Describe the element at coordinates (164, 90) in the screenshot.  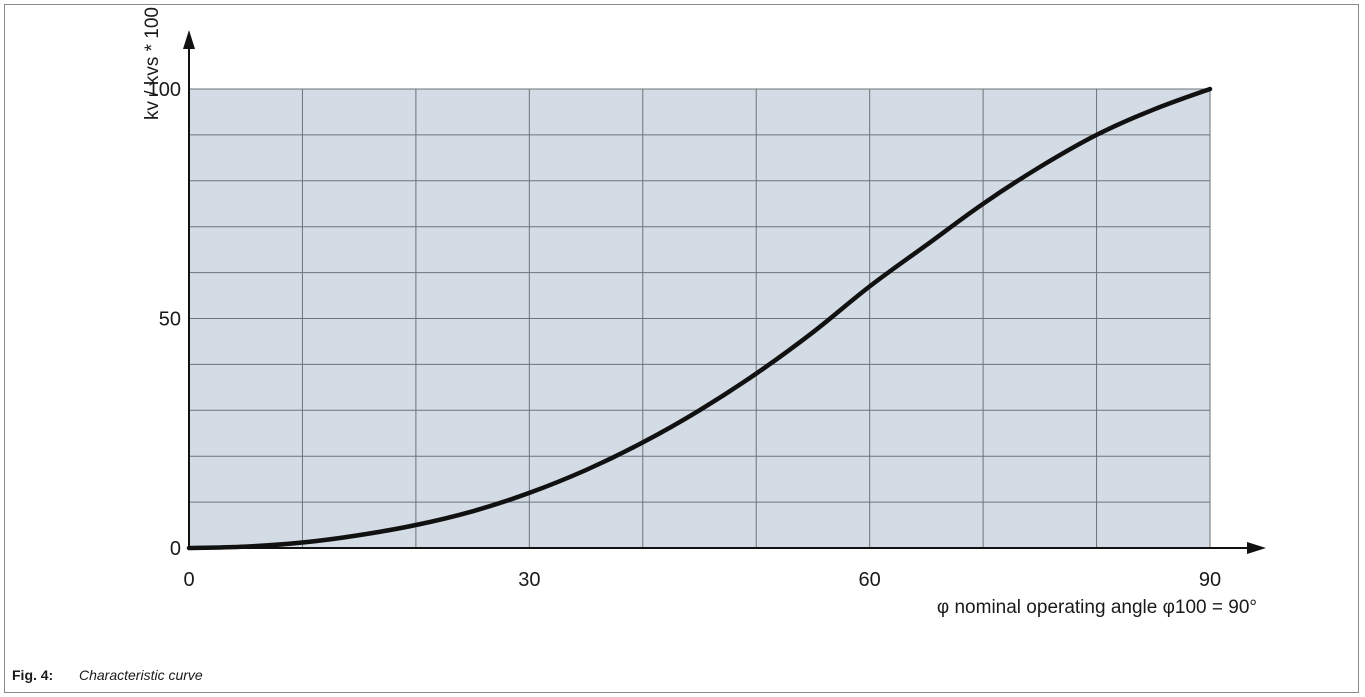
I see `y-tick-label: 100` at that location.